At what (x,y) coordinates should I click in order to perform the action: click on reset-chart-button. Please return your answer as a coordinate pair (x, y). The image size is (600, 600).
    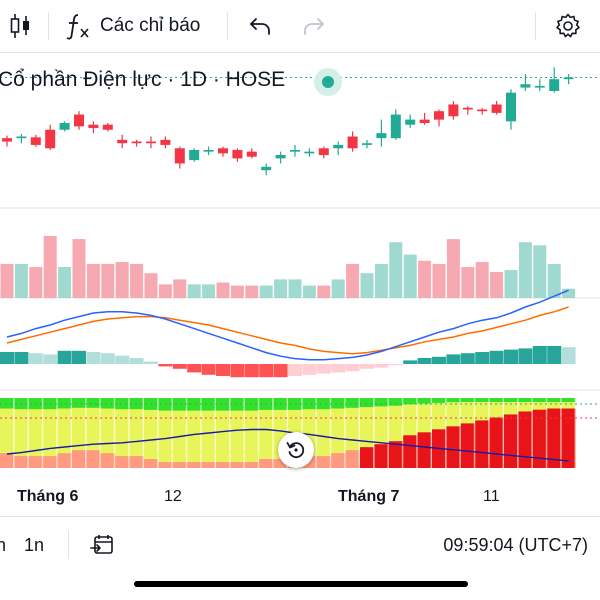
    Looking at the image, I should click on (296, 450).